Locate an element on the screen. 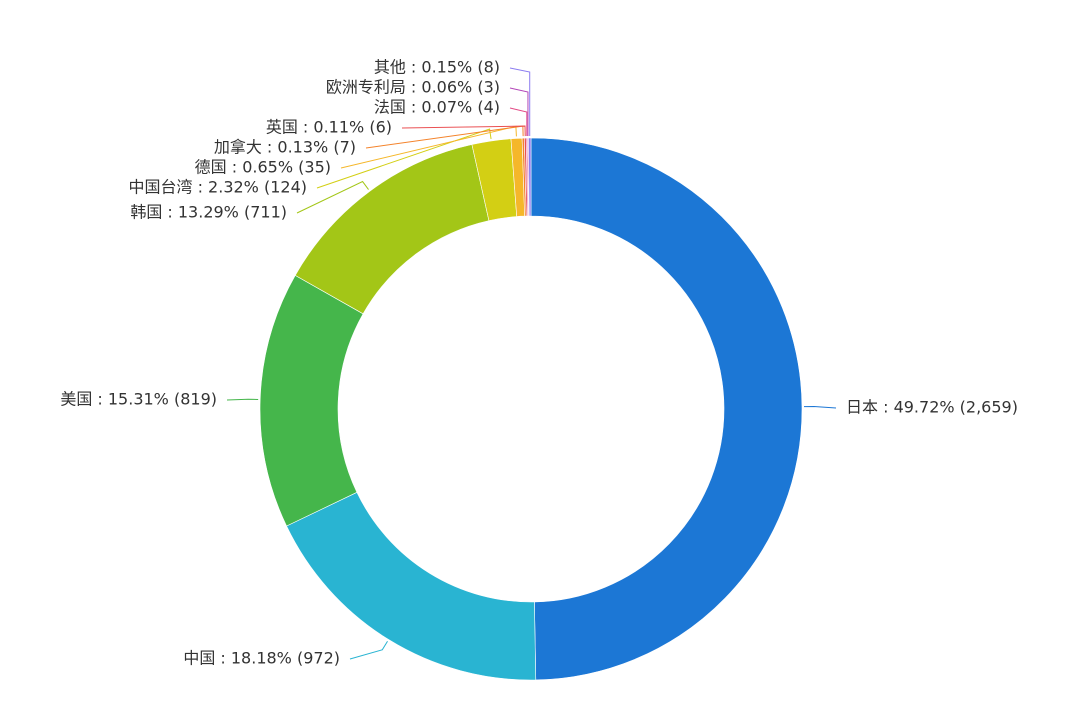  slice-usa-label: 美国 : 15.31% (819) is located at coordinates (138, 399).